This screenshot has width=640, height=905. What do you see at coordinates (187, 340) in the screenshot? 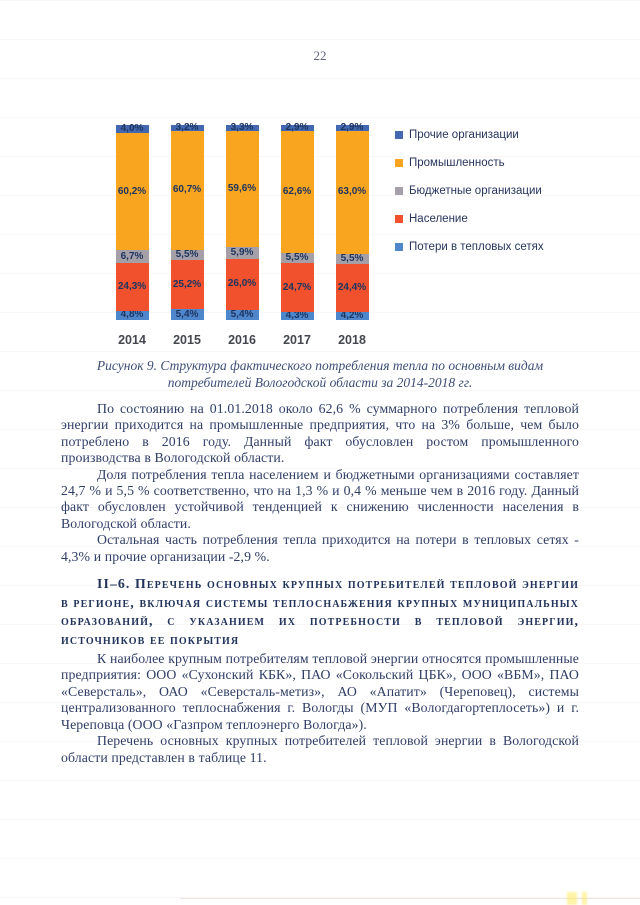
I see `x-axis-label: 2015` at bounding box center [187, 340].